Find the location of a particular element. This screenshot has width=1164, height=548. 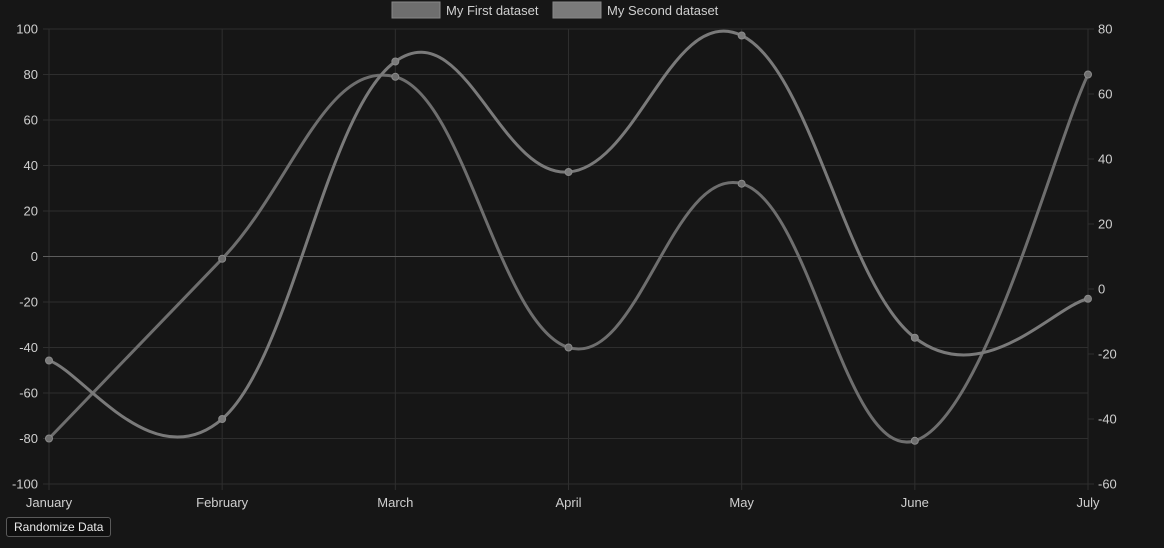

x-tick-label: May is located at coordinates (741, 502).